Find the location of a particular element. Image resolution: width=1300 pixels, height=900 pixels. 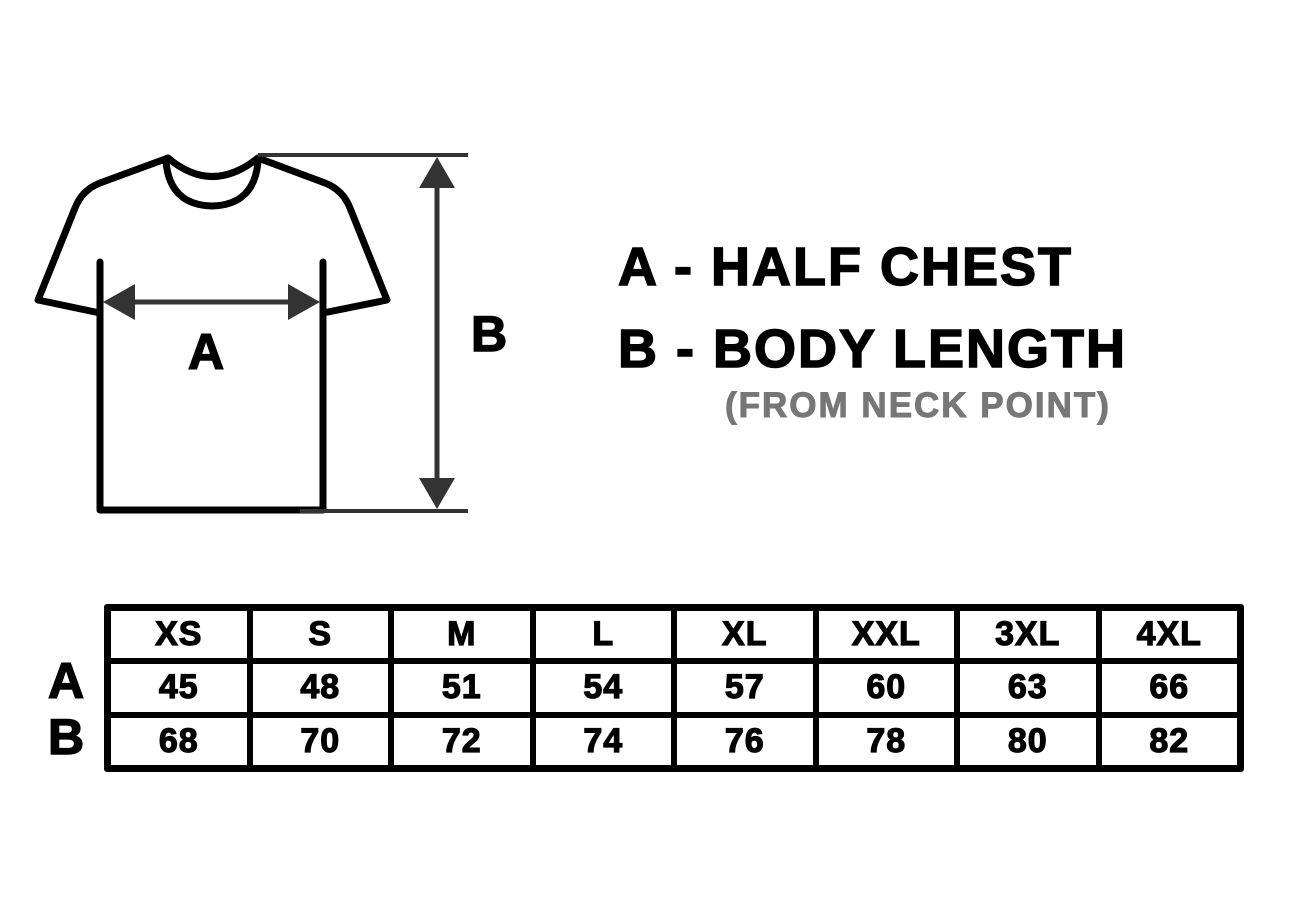

body-length-label: B is located at coordinates (490, 334).